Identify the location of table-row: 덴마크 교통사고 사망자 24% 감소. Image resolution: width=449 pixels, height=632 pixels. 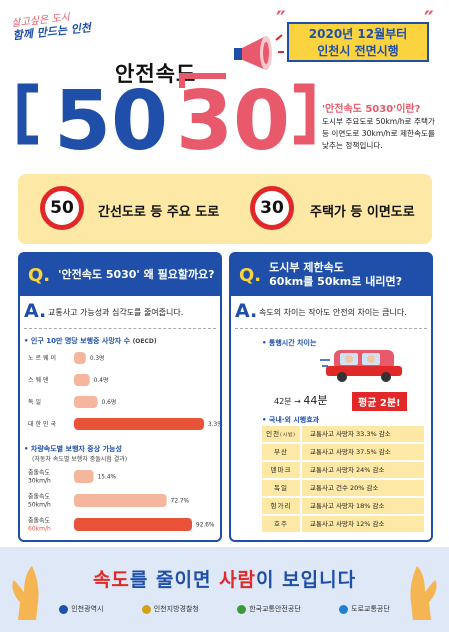
(343, 470).